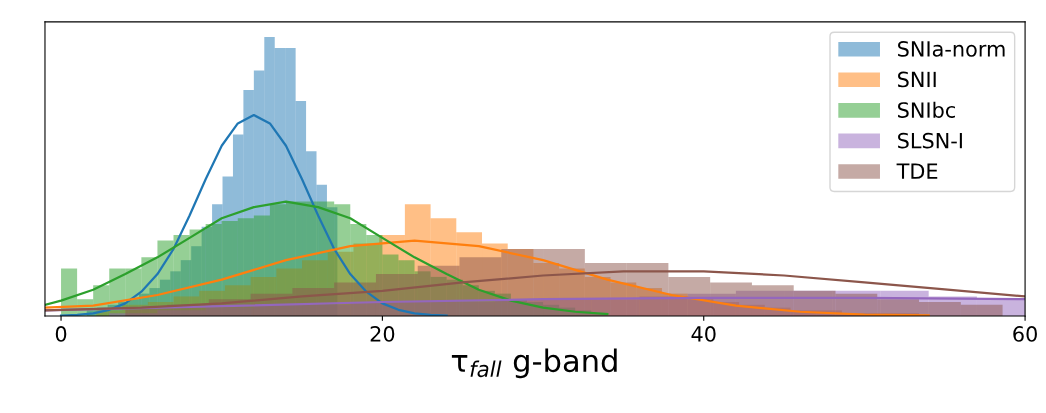  What do you see at coordinates (1025, 334) in the screenshot?
I see `x-tick-label: 60` at bounding box center [1025, 334].